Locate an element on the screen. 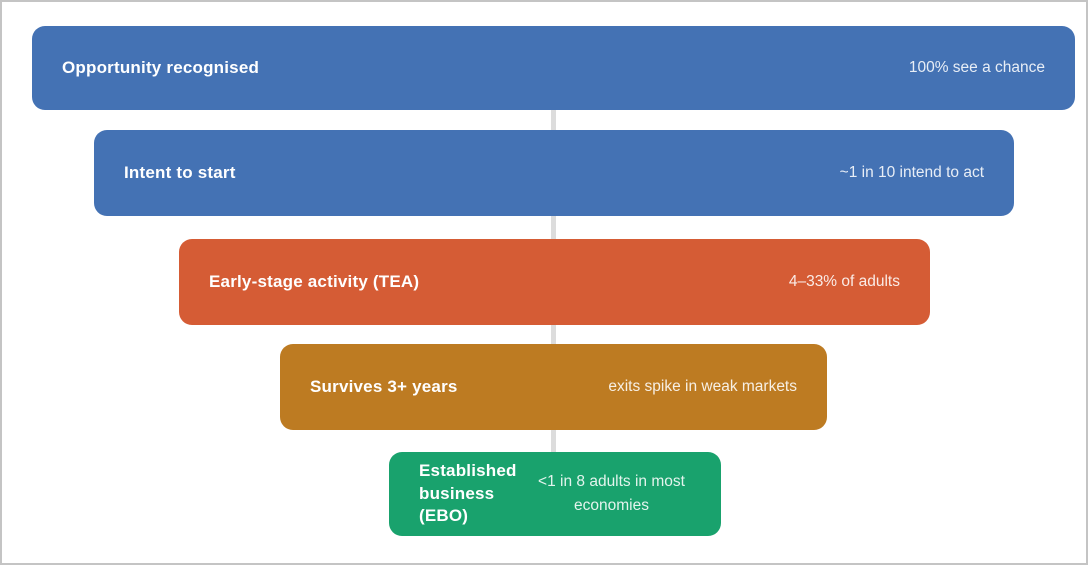 This screenshot has width=1088, height=565. stage-value: <1 in 8 adults in most economies is located at coordinates (611, 493).